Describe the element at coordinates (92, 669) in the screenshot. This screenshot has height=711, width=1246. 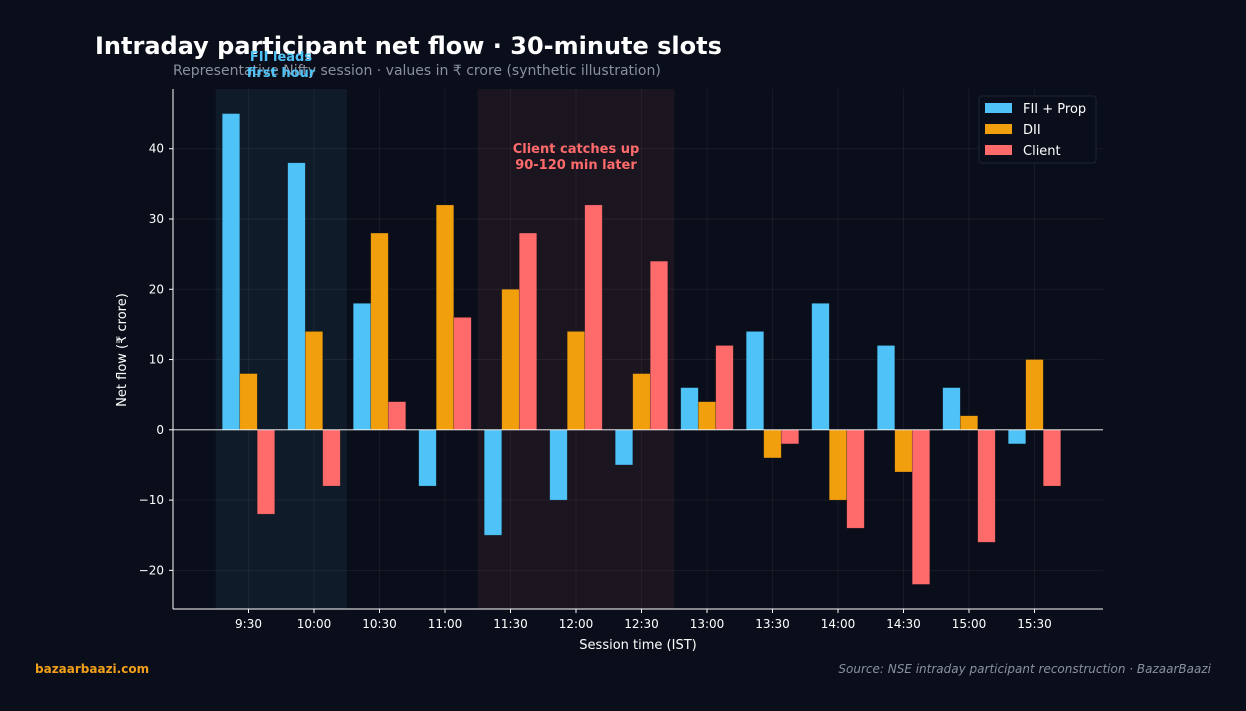
I see `brand-label: bazaarbaazi.com` at that location.